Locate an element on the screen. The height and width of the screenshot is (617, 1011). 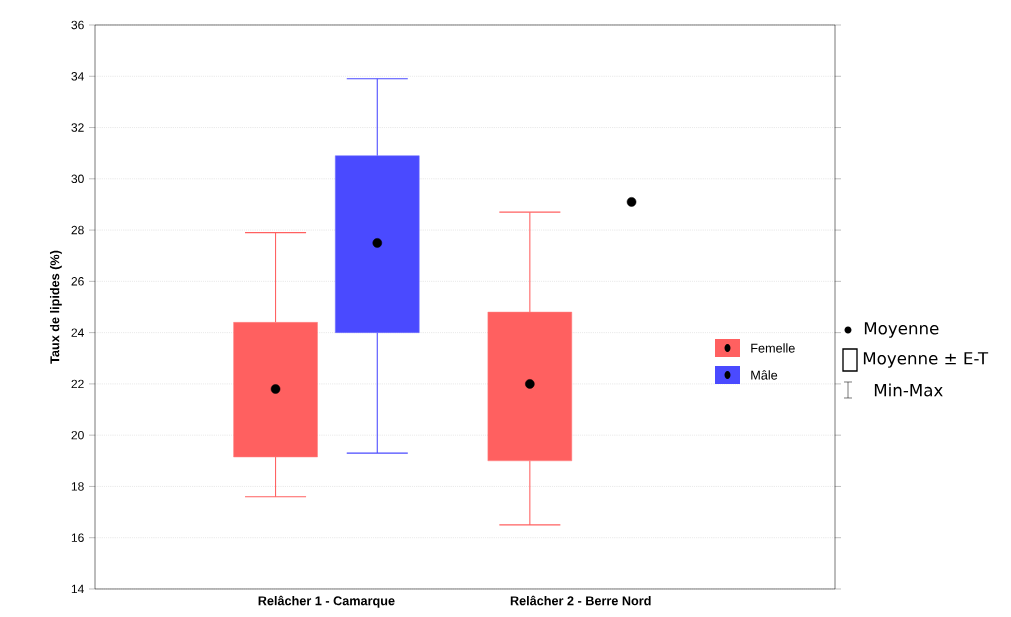
y-tick-label: 32 is located at coordinates (77, 127).